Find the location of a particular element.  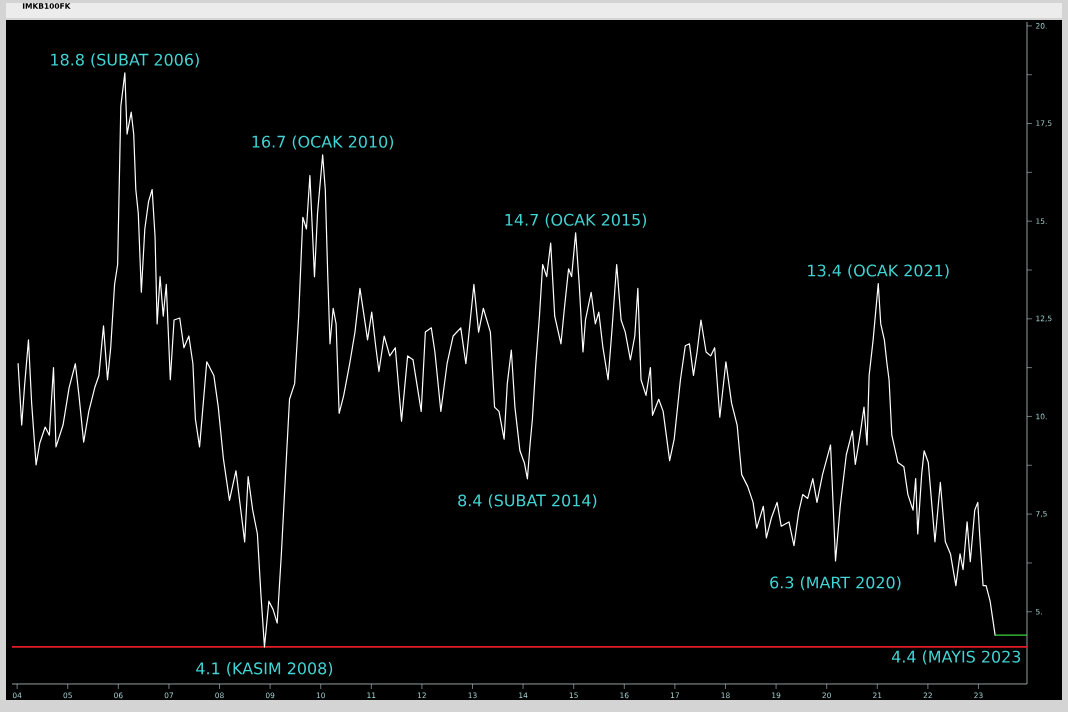

annotation: 13.4 (OCAK 2021) is located at coordinates (878, 271).